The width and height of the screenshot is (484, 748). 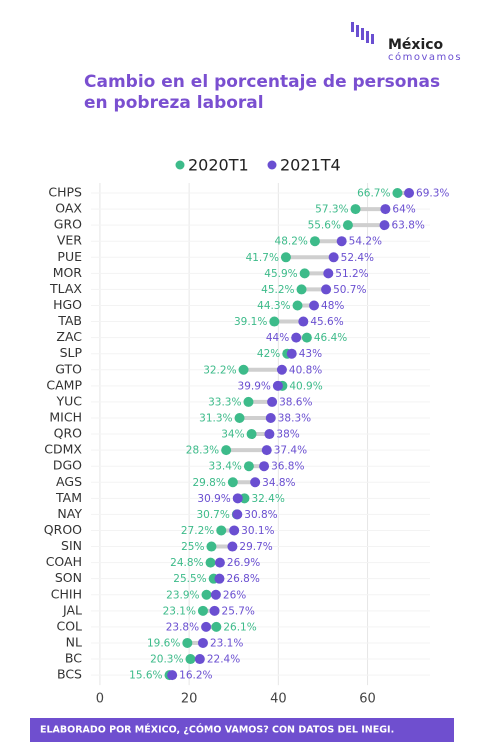 What do you see at coordinates (305, 386) in the screenshot?
I see `value-label: 40.9%` at bounding box center [305, 386].